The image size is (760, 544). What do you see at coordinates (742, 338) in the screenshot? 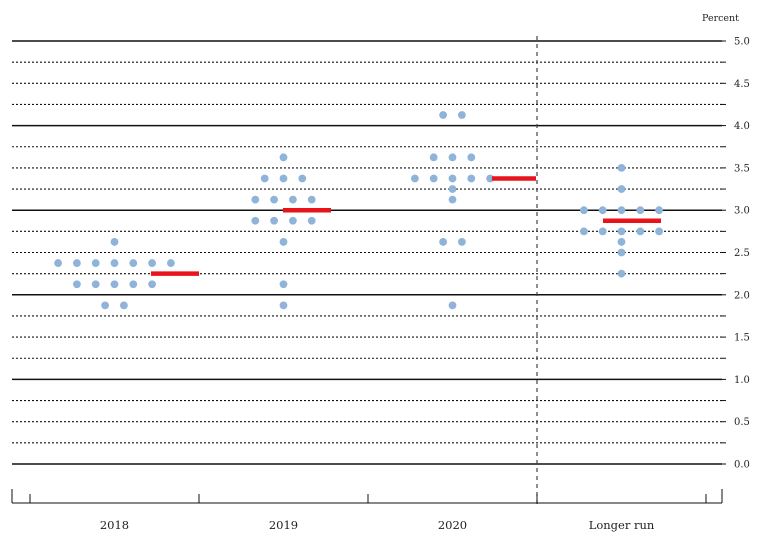
I see `y-tick-label: 1.5` at bounding box center [742, 338].